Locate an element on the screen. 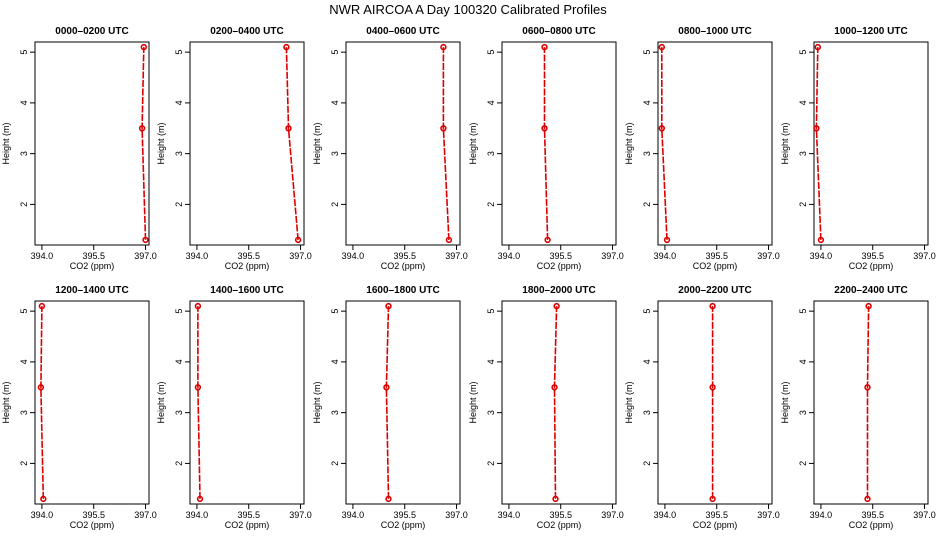 The image size is (936, 540). panel-title: 1400–1600 UTC is located at coordinates (246, 290).